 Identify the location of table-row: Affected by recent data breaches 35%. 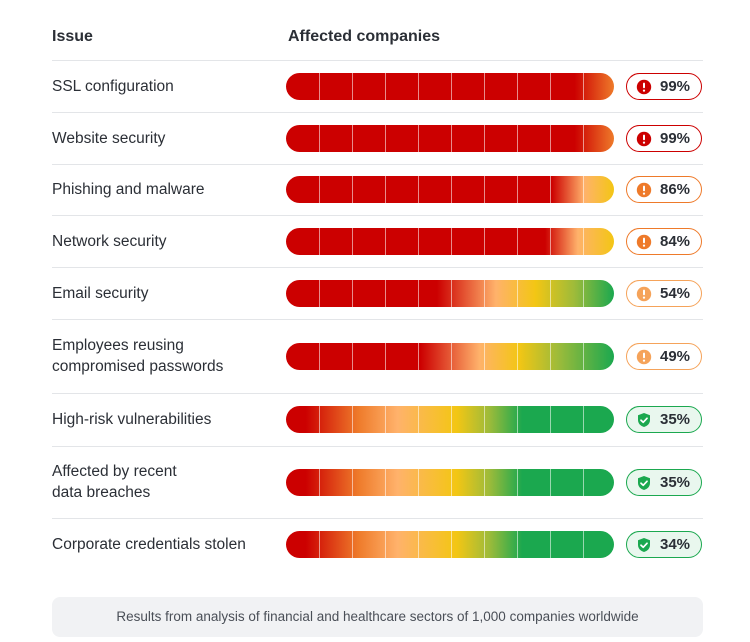
(375, 482).